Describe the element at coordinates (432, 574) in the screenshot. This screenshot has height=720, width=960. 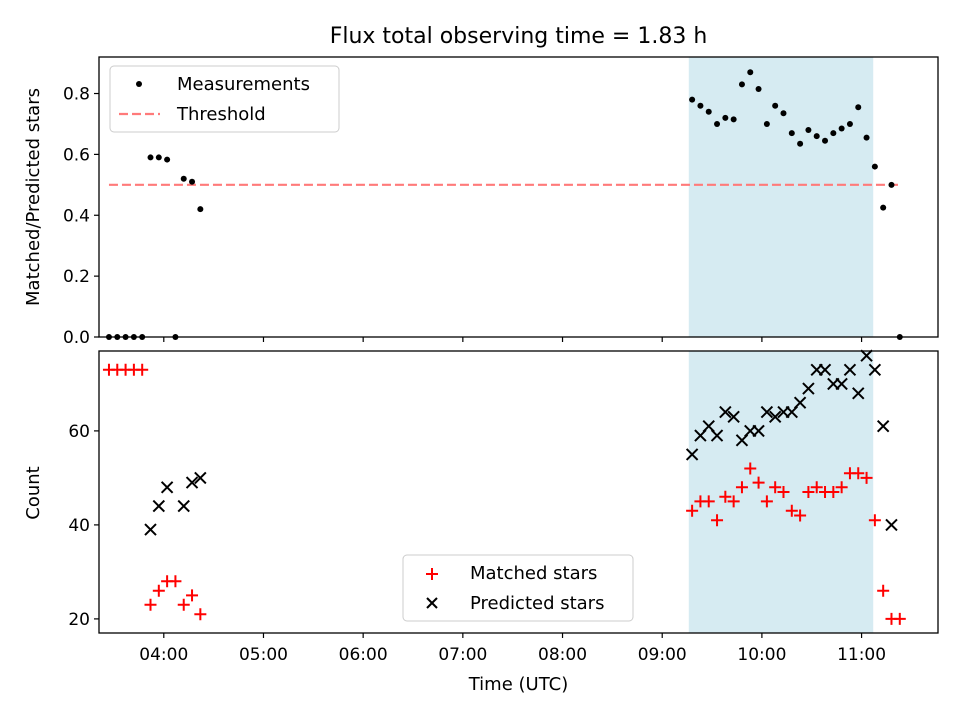
I see `legend-matched-marker` at that location.